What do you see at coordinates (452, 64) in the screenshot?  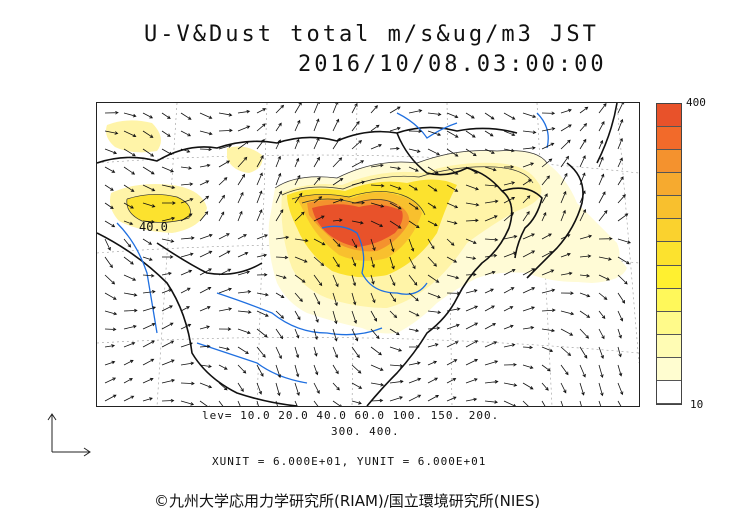 I see `map-timestamp: 2016/10/08.03:00:00` at bounding box center [452, 64].